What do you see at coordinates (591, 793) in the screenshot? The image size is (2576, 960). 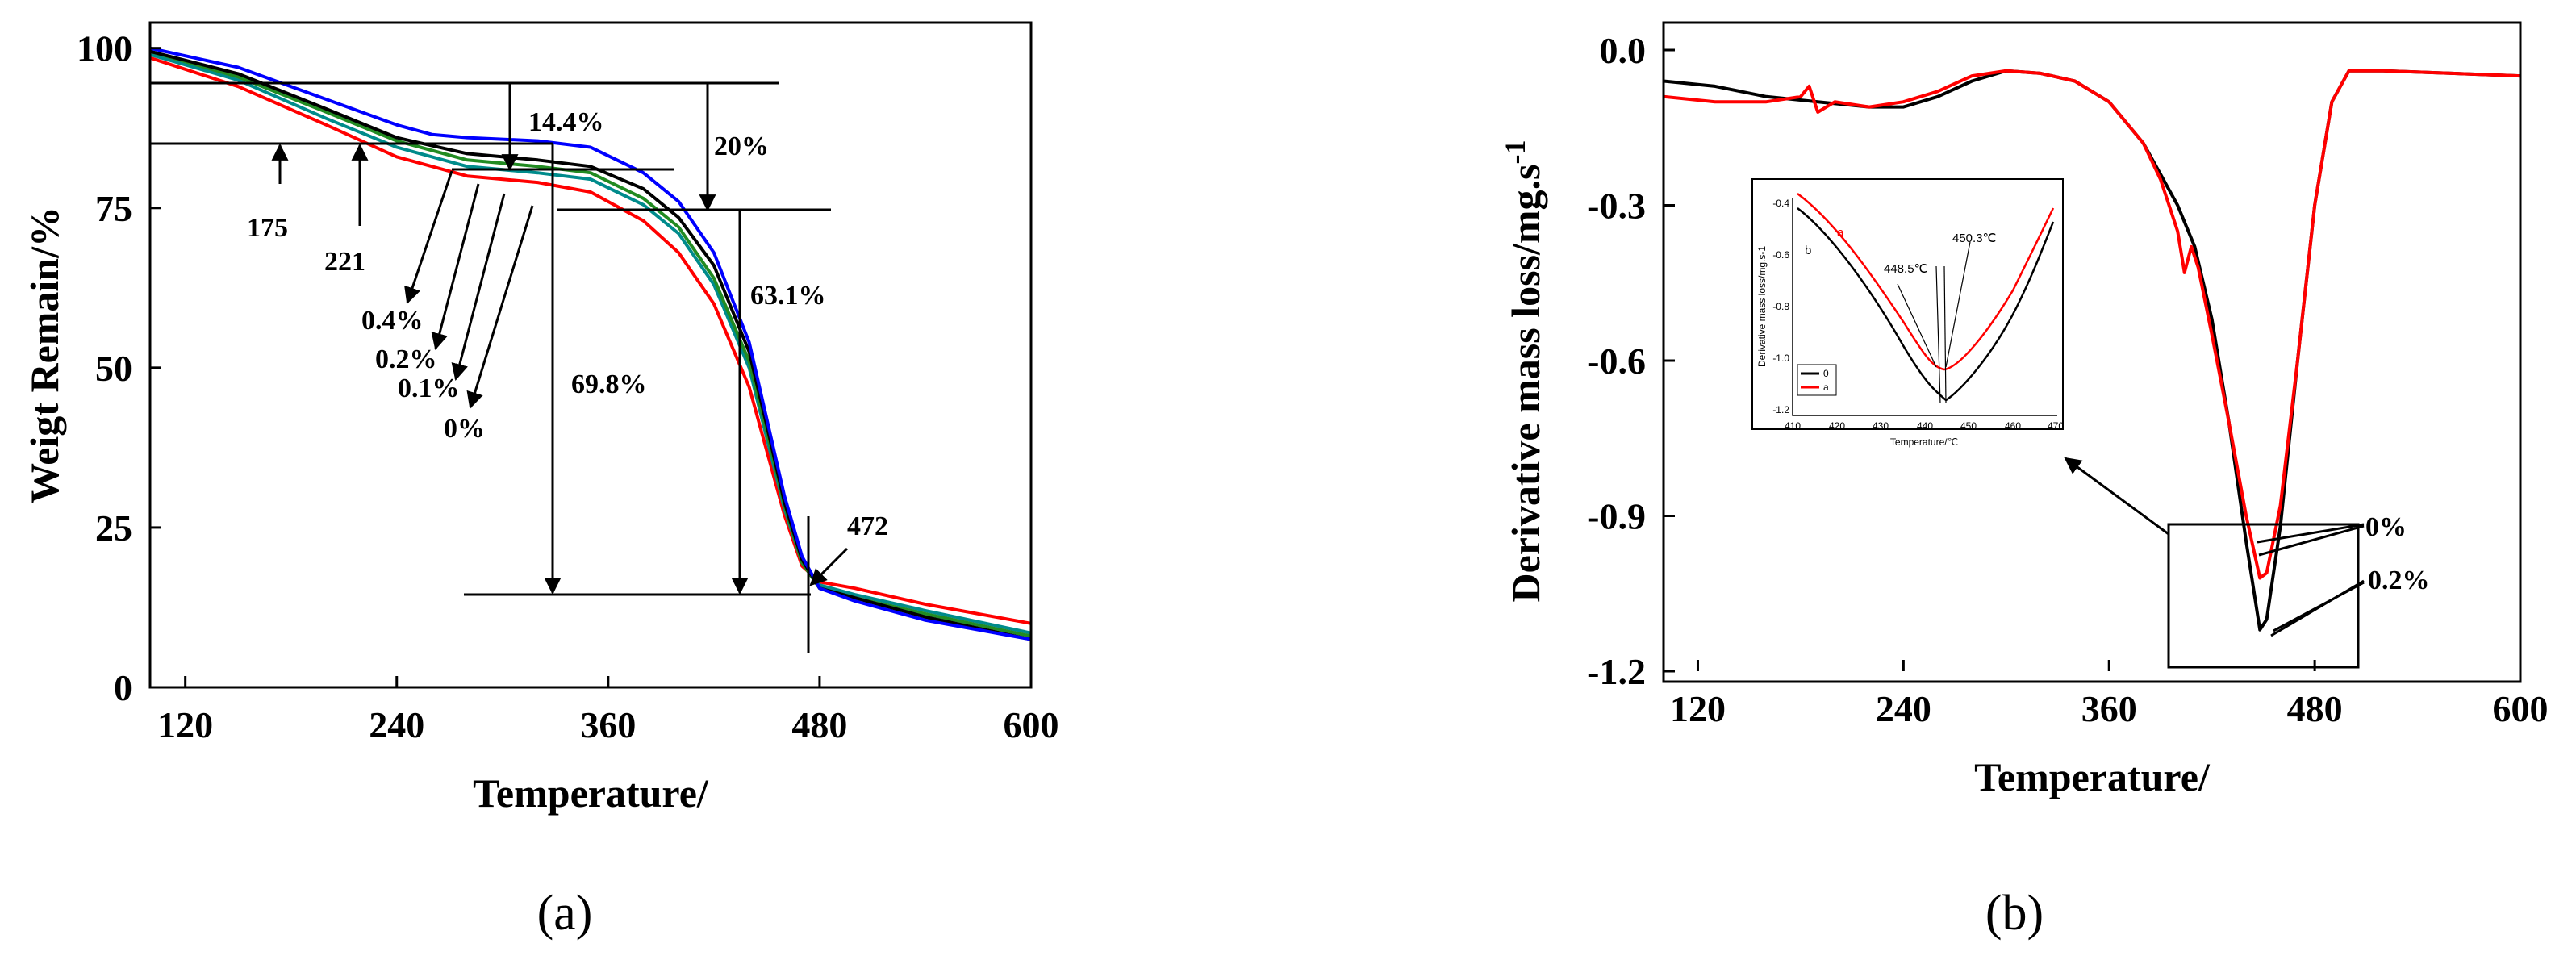 I see `panel-a-x-axis-title: Temperature/` at bounding box center [591, 793].